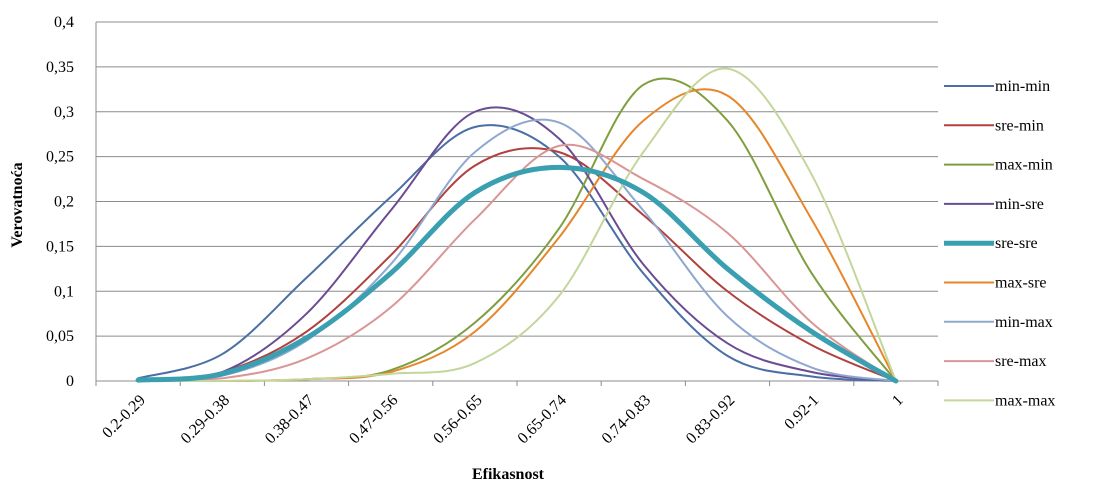  I want to click on y-tick-label: 0,1, so click(64, 291).